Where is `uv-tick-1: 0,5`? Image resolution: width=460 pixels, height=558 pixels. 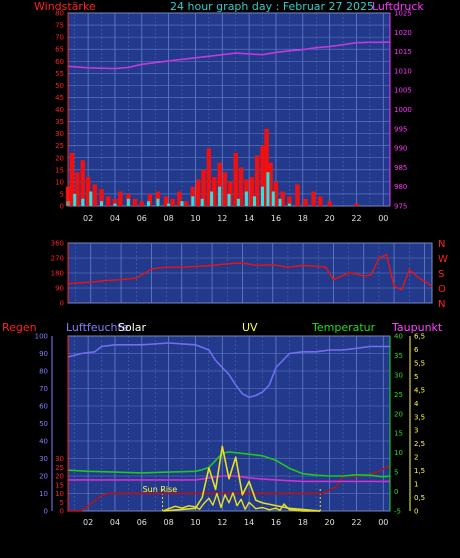
uv-tick-1: 0,5 is located at coordinates (419, 498).